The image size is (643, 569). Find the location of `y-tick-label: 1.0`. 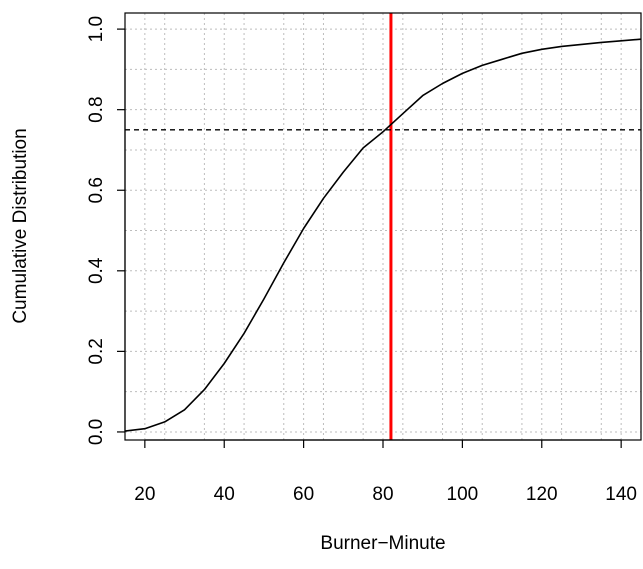

y-tick-label: 1.0 is located at coordinates (96, 29).